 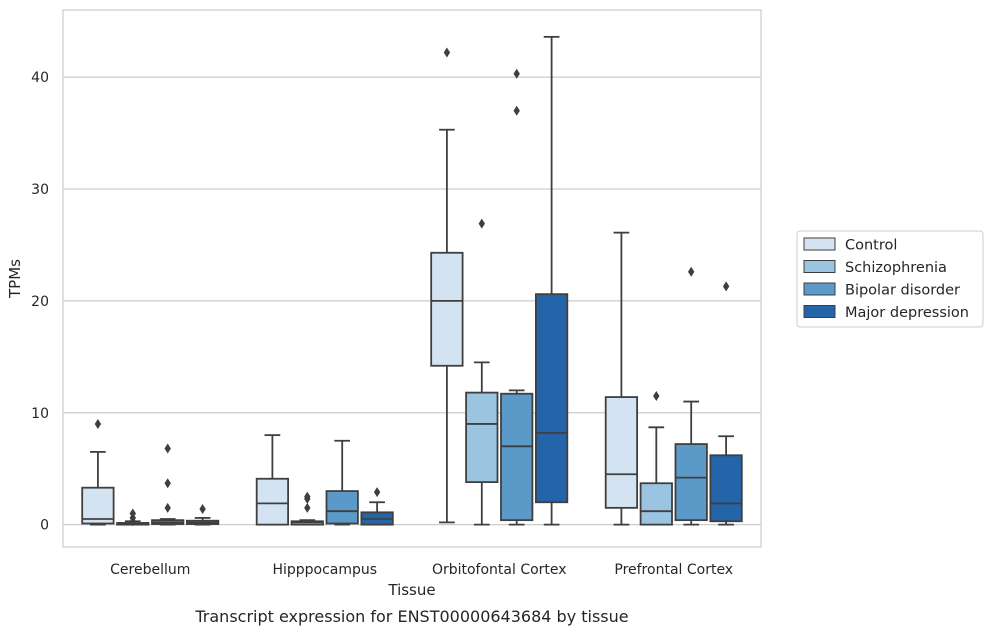 I want to click on legend-label: Control, so click(x=871, y=246).